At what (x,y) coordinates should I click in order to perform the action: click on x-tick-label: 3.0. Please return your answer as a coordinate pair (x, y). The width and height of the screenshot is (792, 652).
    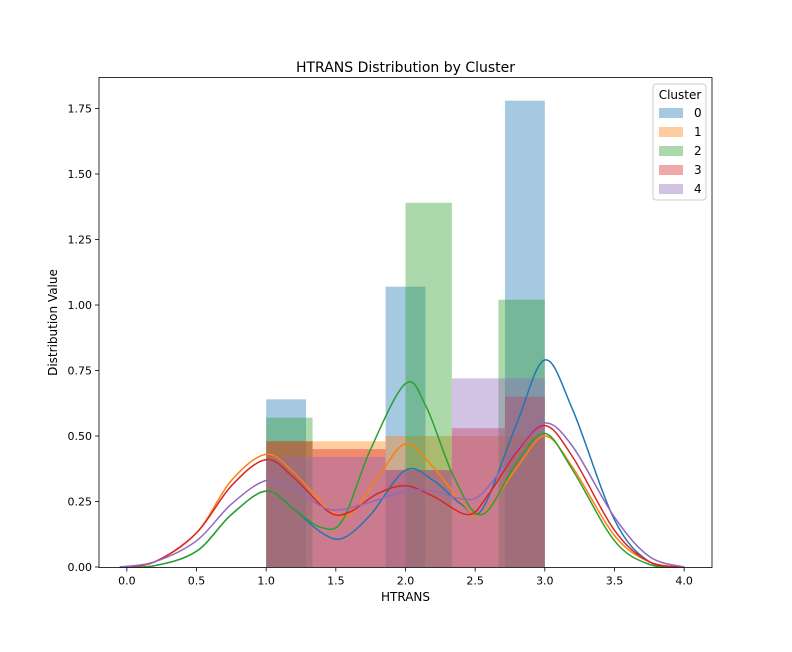
    Looking at the image, I should click on (545, 581).